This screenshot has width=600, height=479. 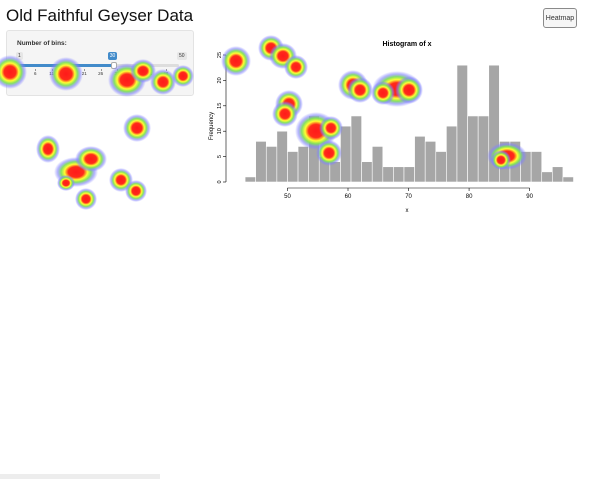 I want to click on page-title: Old Faithful Geyser Data, so click(x=100, y=15).